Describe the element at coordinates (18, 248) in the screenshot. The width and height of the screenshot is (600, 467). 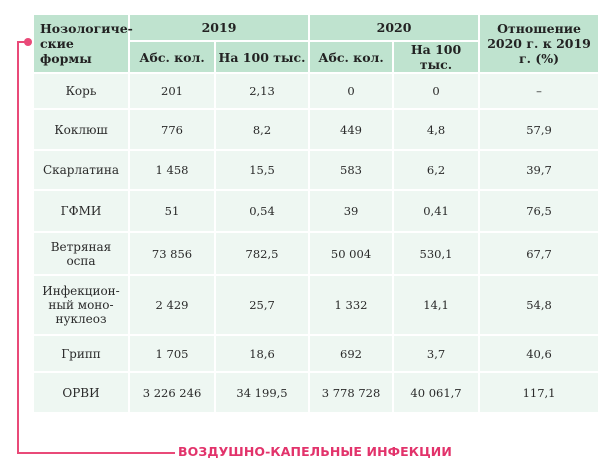
I see `bracket-vertical-line` at that location.